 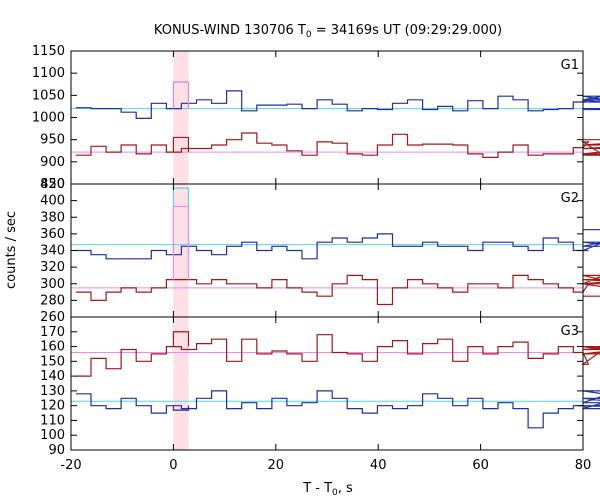 What do you see at coordinates (52, 300) in the screenshot?
I see `y-tick-label: 280` at bounding box center [52, 300].